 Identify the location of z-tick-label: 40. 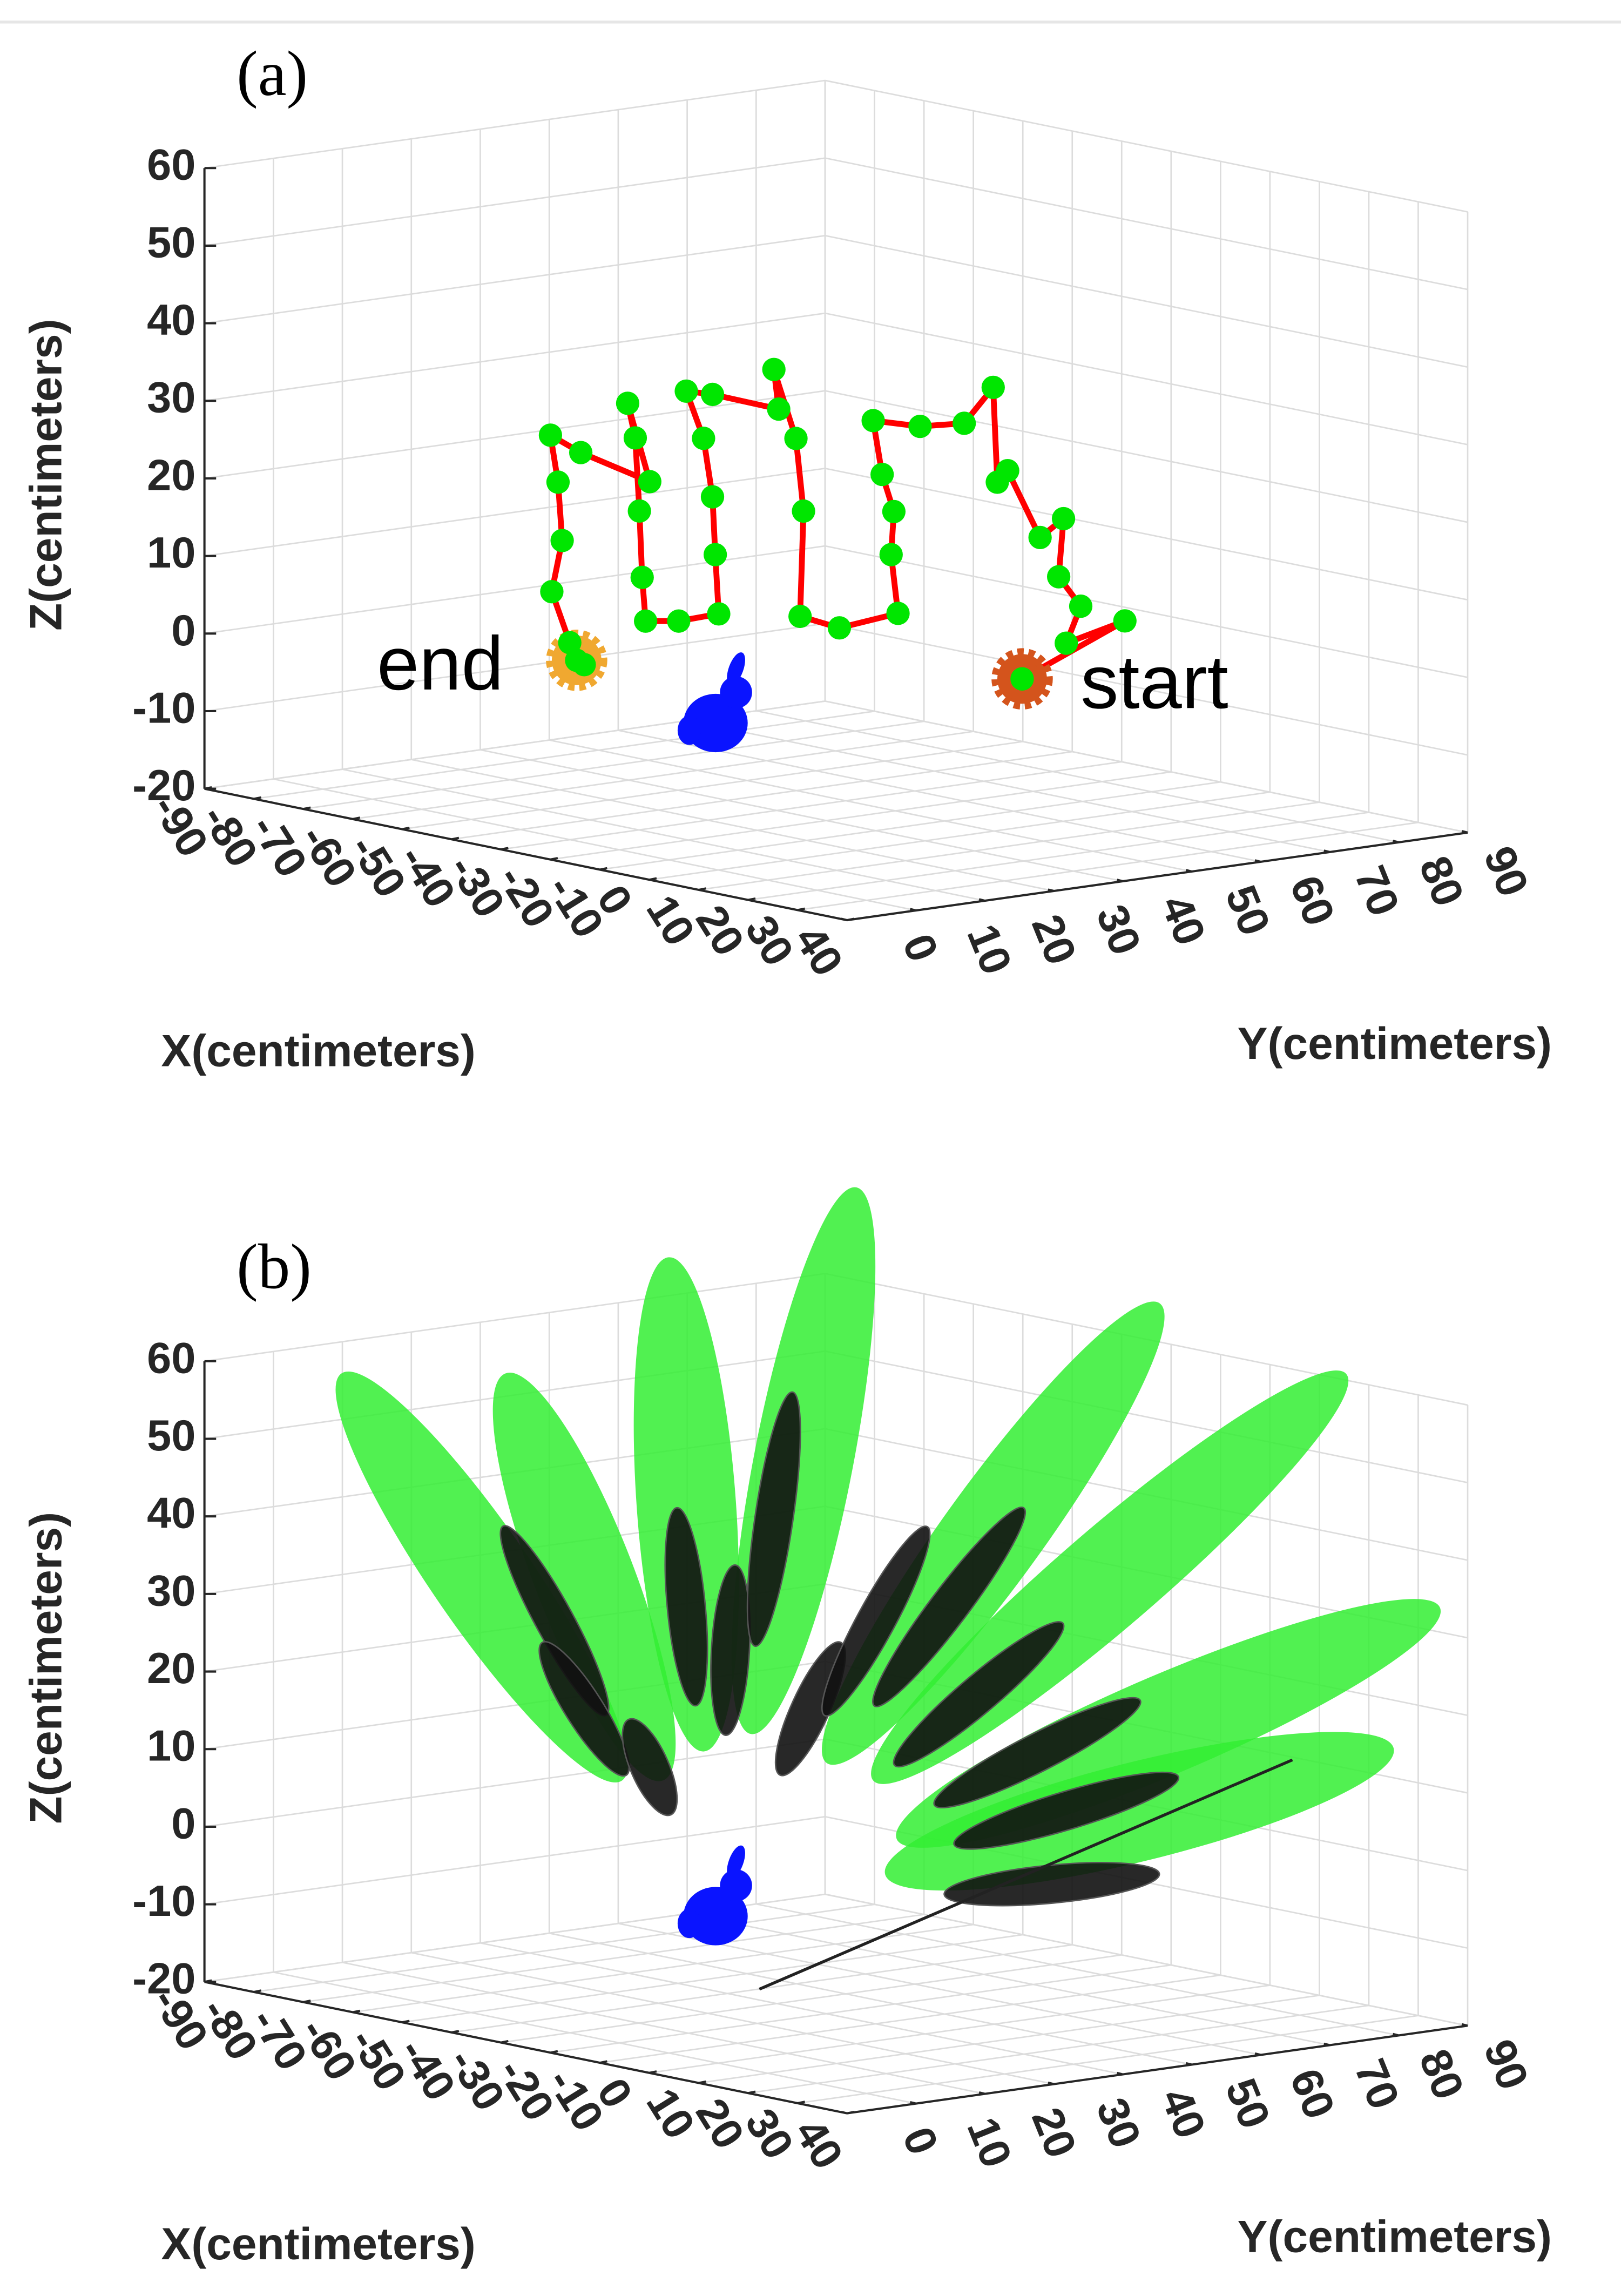
(171, 320).